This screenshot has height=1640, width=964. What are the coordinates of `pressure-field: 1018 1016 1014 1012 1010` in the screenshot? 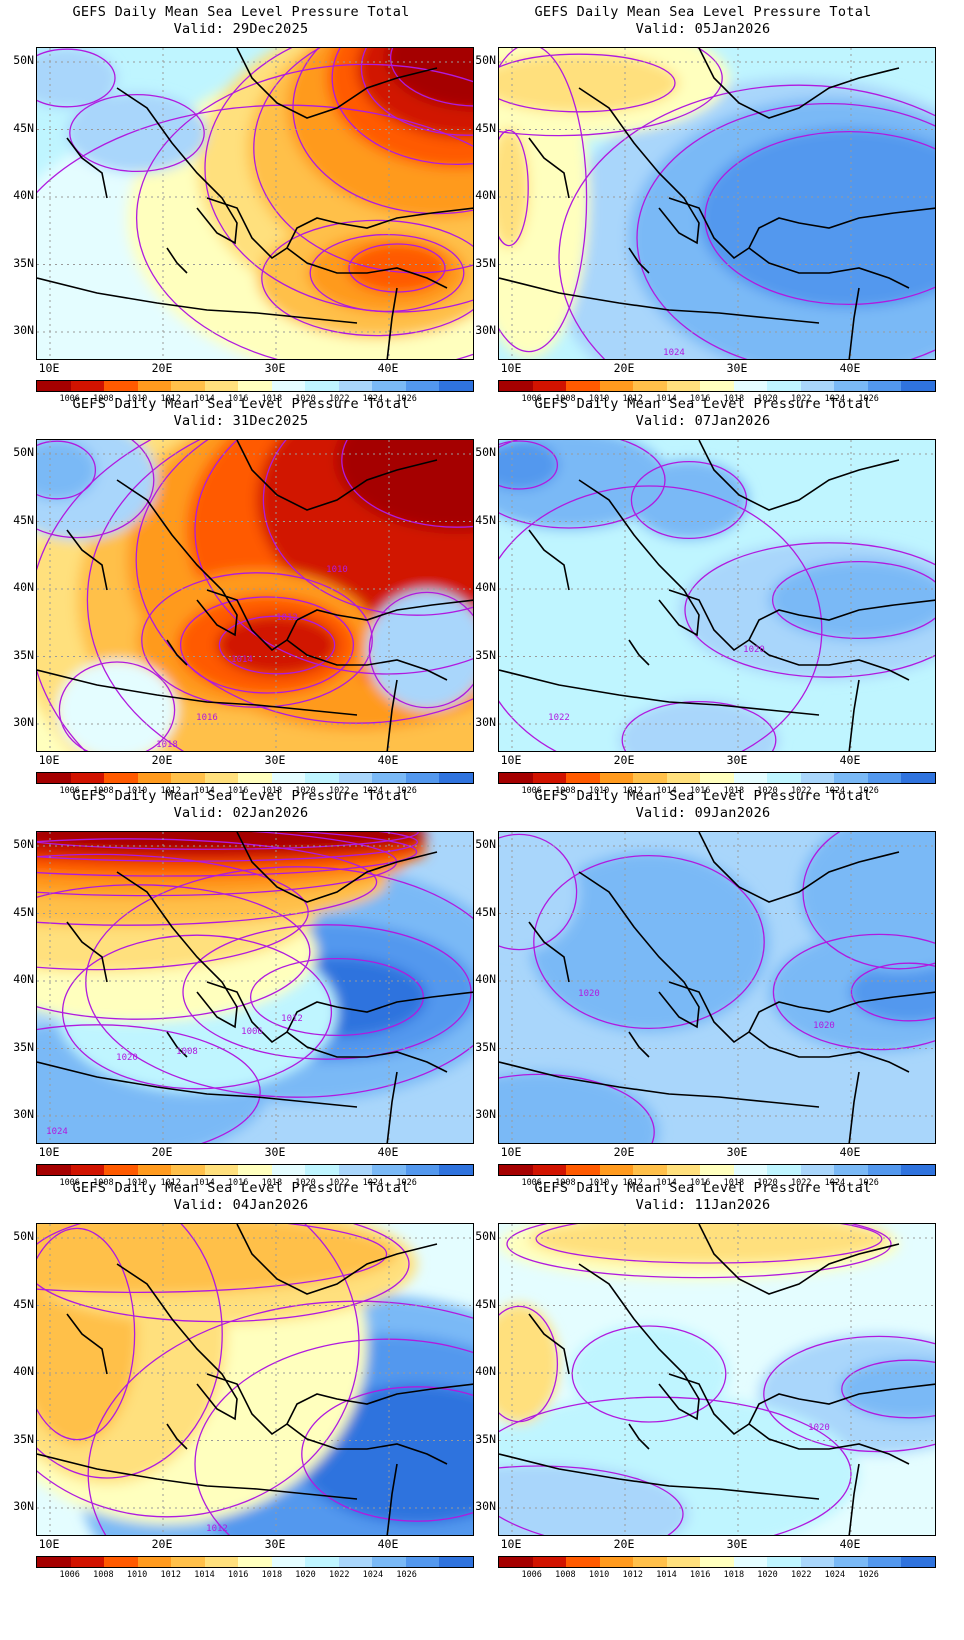 It's located at (255, 595).